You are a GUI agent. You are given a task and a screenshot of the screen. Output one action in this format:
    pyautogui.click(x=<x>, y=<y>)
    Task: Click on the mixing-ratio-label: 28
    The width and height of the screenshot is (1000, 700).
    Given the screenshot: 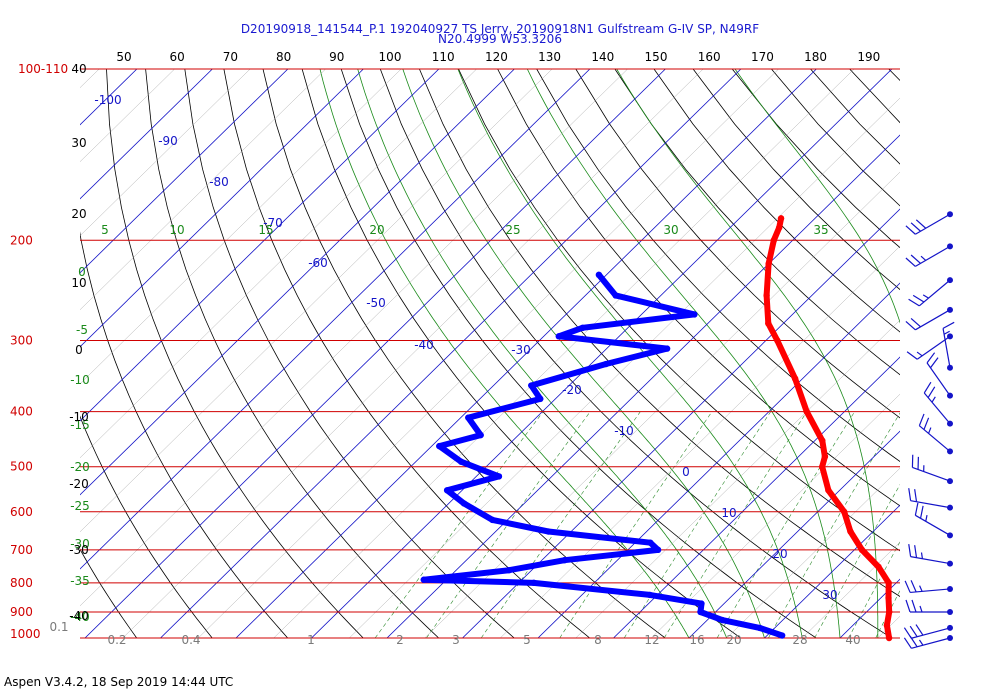 What is the action you would take?
    pyautogui.click(x=799, y=640)
    